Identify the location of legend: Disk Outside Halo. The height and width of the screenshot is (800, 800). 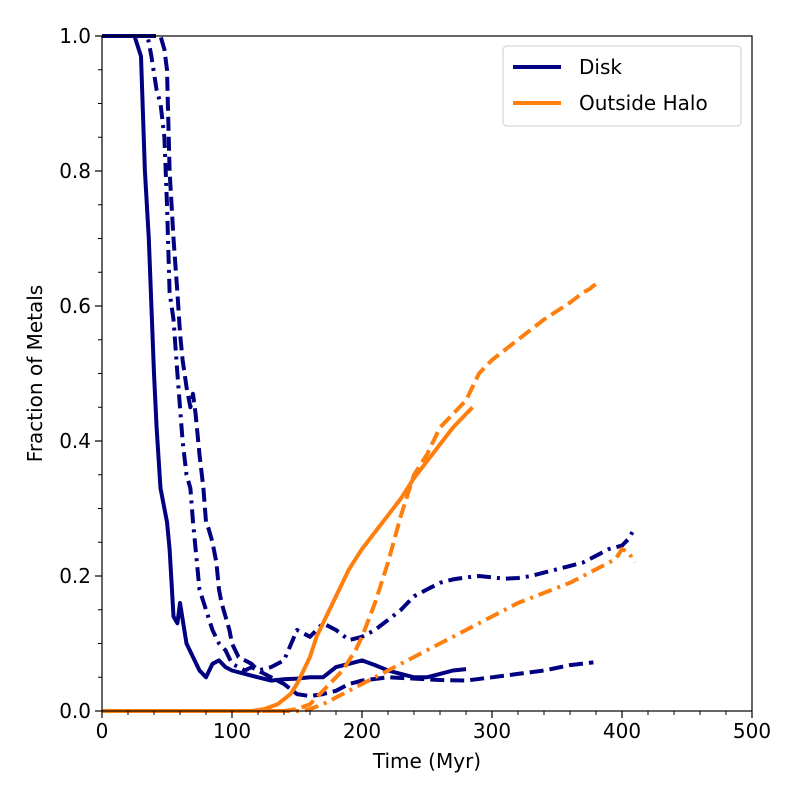
(622, 86).